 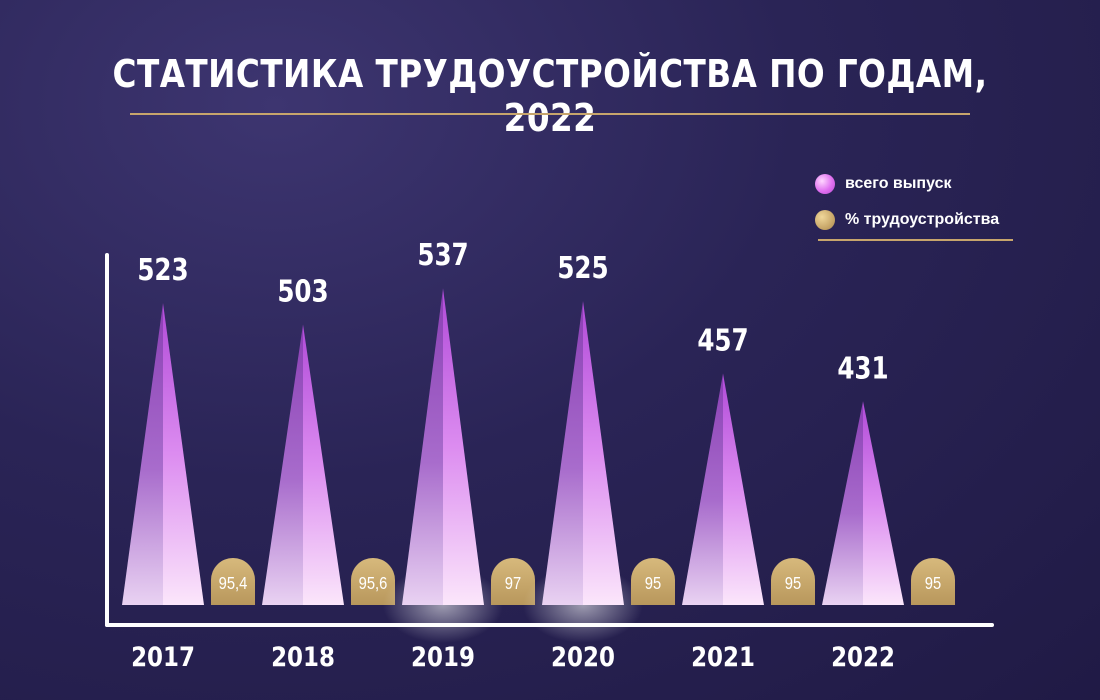 I want to click on x-tick-label: 2022, so click(x=863, y=656).